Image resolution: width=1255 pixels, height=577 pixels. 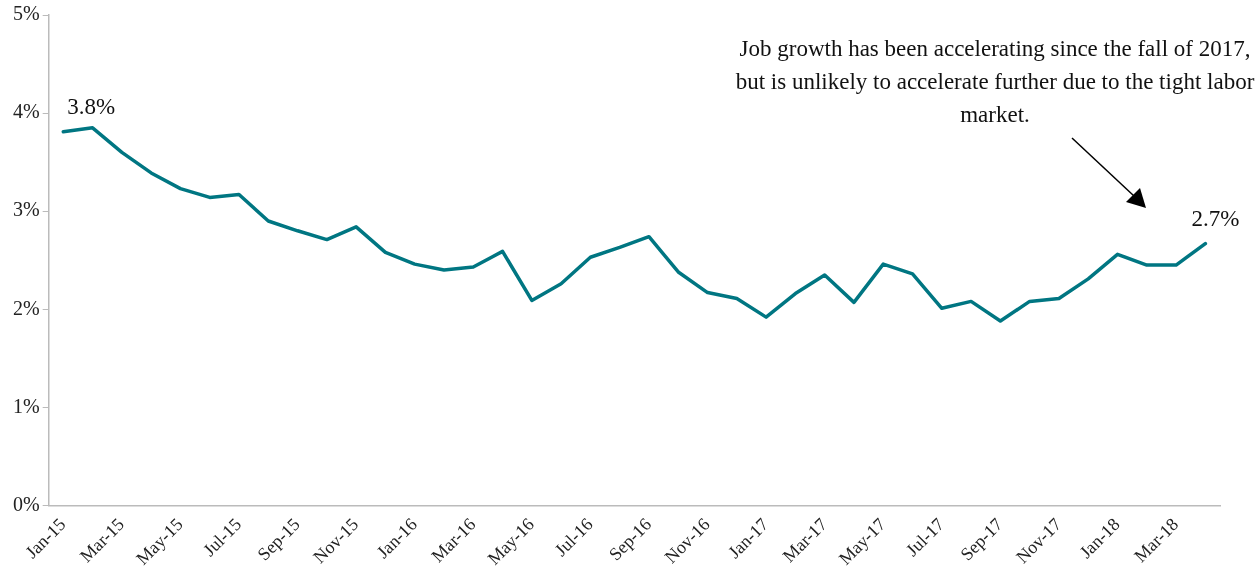 I want to click on data-label: 3.8%, so click(x=91, y=107).